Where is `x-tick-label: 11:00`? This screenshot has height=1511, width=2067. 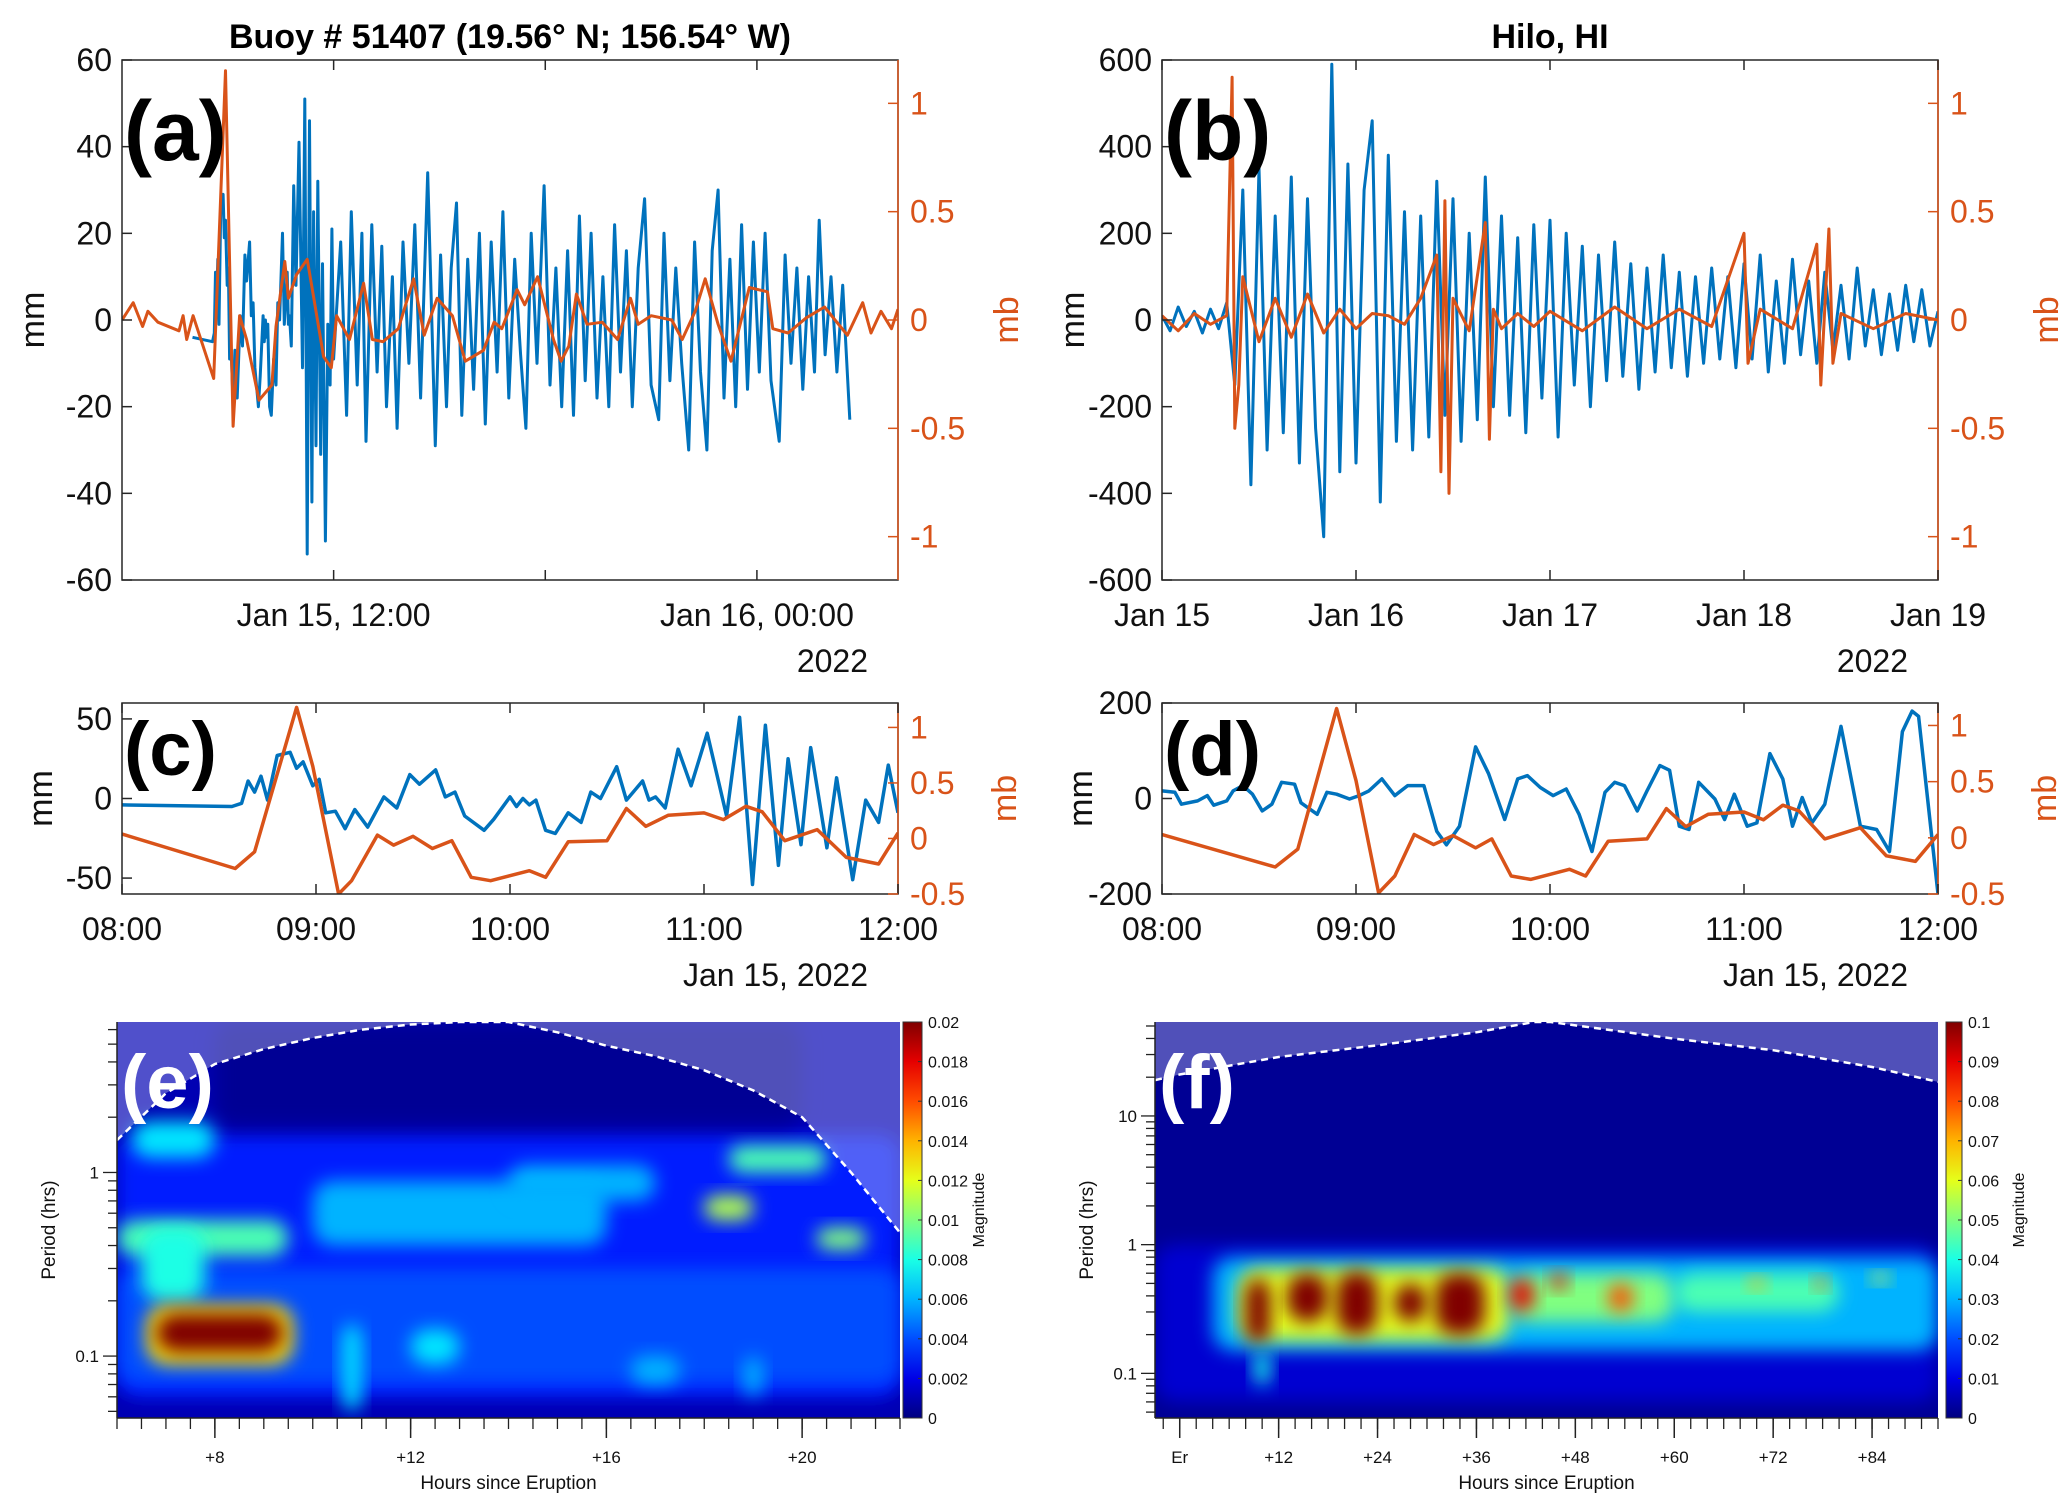 x-tick-label: 11:00 is located at coordinates (704, 929).